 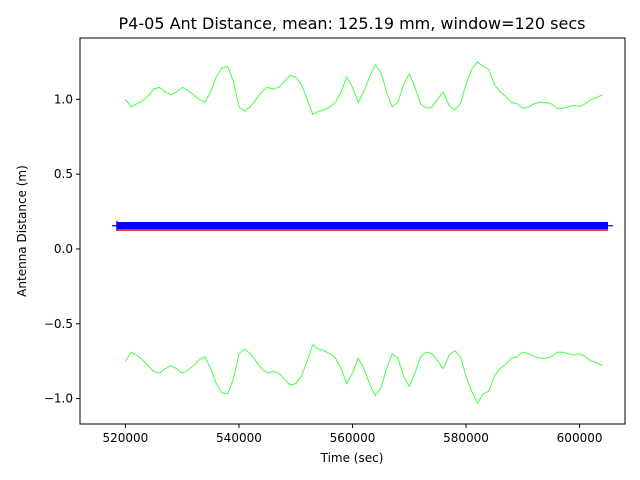 What do you see at coordinates (63, 99) in the screenshot?
I see `y-tick-label: 1.0` at bounding box center [63, 99].